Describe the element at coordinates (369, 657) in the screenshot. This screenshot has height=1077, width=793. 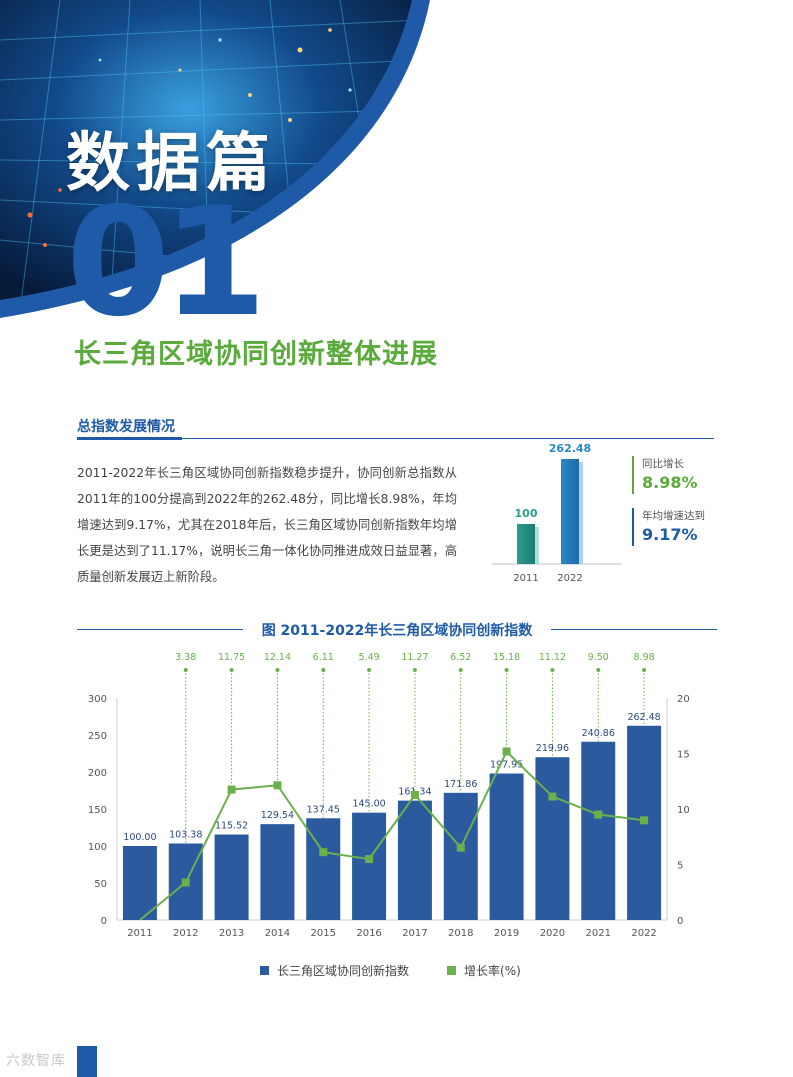
I see `rate-label-2016: 5.49` at that location.